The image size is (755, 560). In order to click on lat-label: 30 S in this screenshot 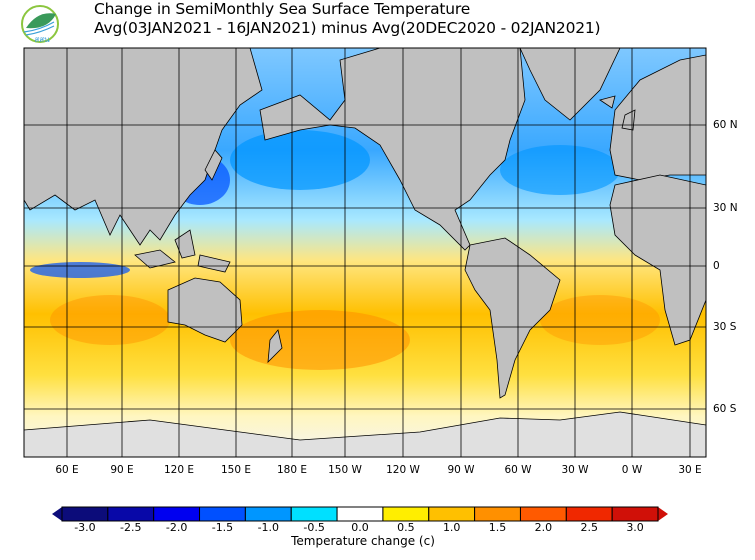, I will do `click(725, 327)`.